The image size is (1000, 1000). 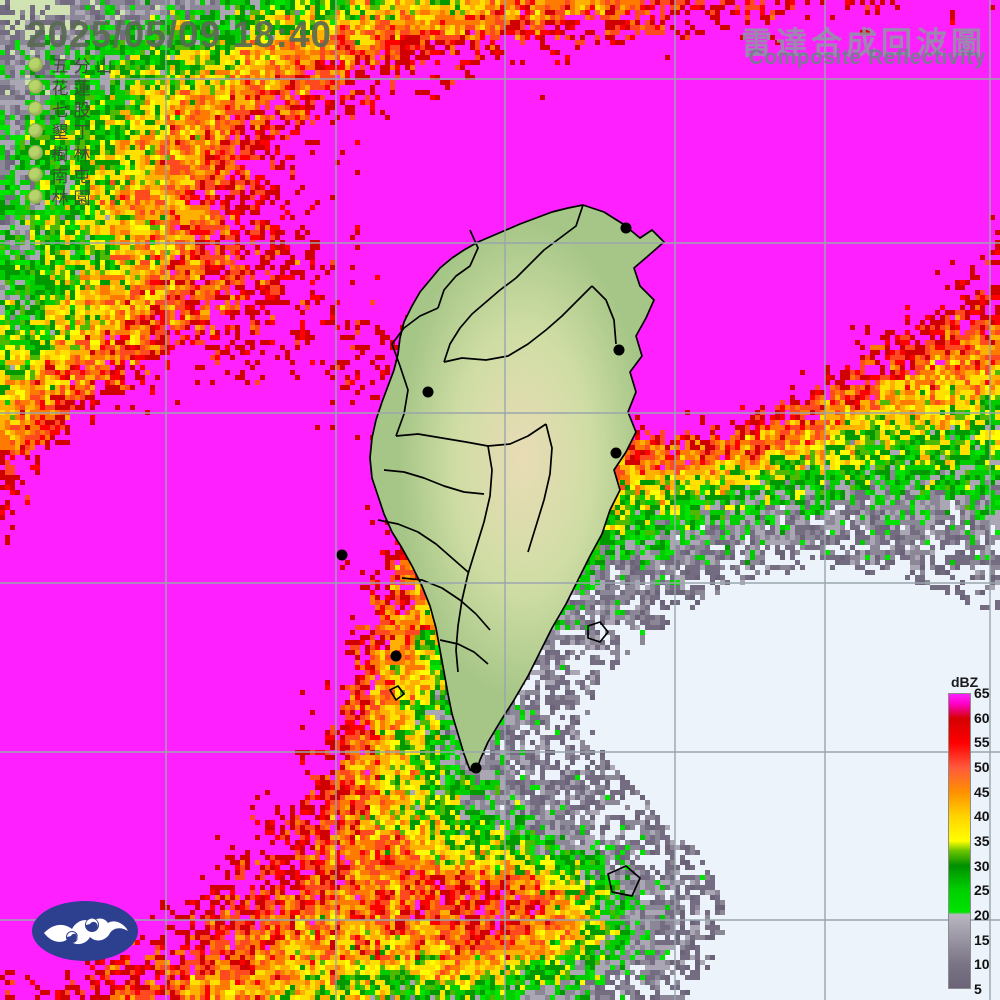 I want to click on radar-station-item: 南屯, so click(x=71, y=175).